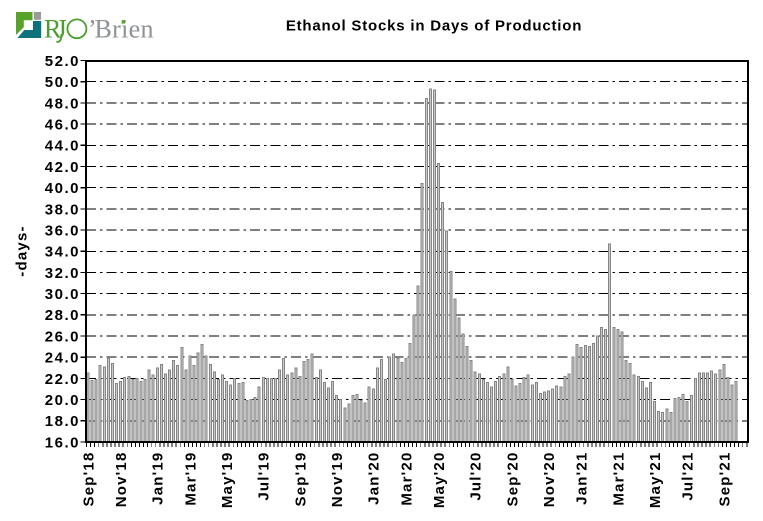 The image size is (763, 521). I want to click on svg-text: Jul'21, so click(688, 476).